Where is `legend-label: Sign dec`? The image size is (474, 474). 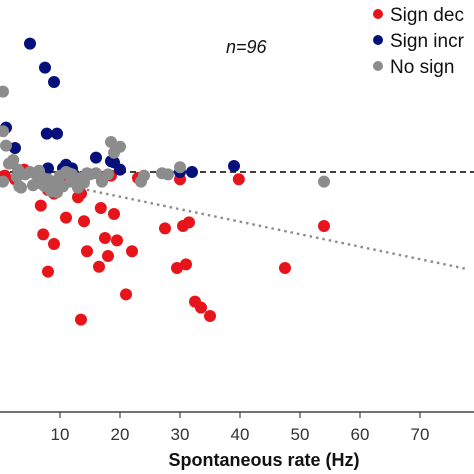 legend-label: Sign dec is located at coordinates (427, 15).